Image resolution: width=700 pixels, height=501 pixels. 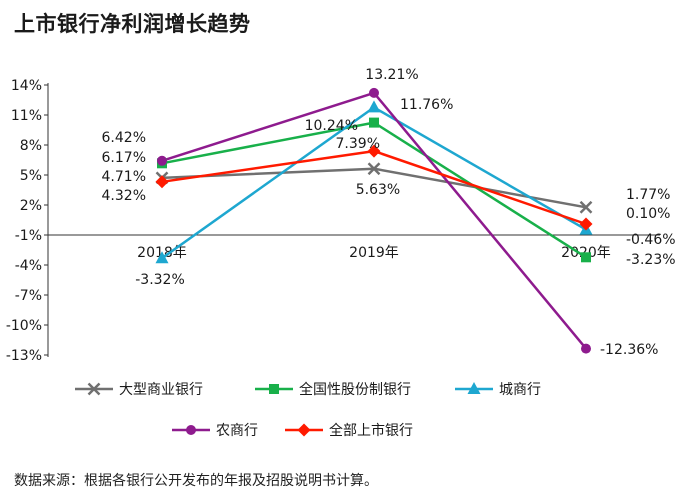 What do you see at coordinates (391, 75) in the screenshot?
I see `data-label: 13.21%` at bounding box center [391, 75].